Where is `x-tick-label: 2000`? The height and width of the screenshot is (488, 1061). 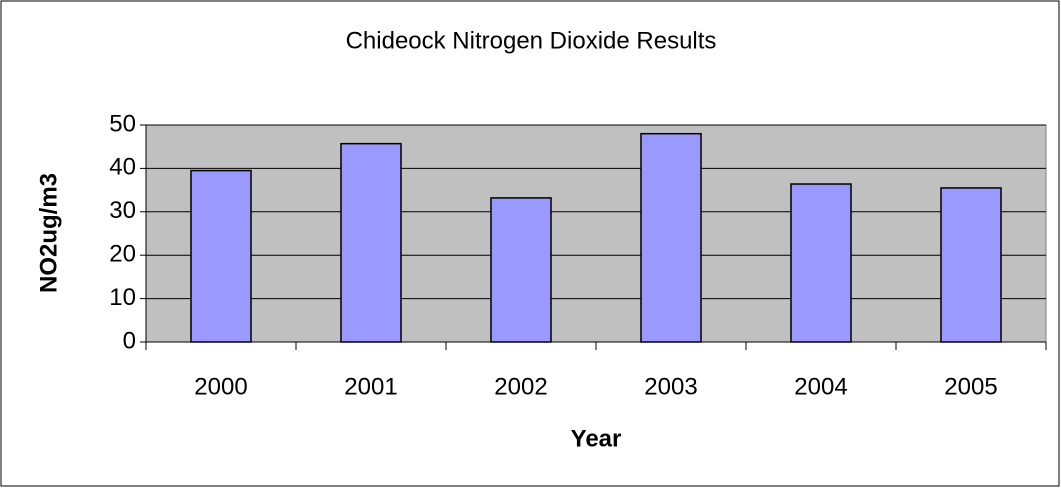
x-tick-label: 2000 is located at coordinates (220, 386).